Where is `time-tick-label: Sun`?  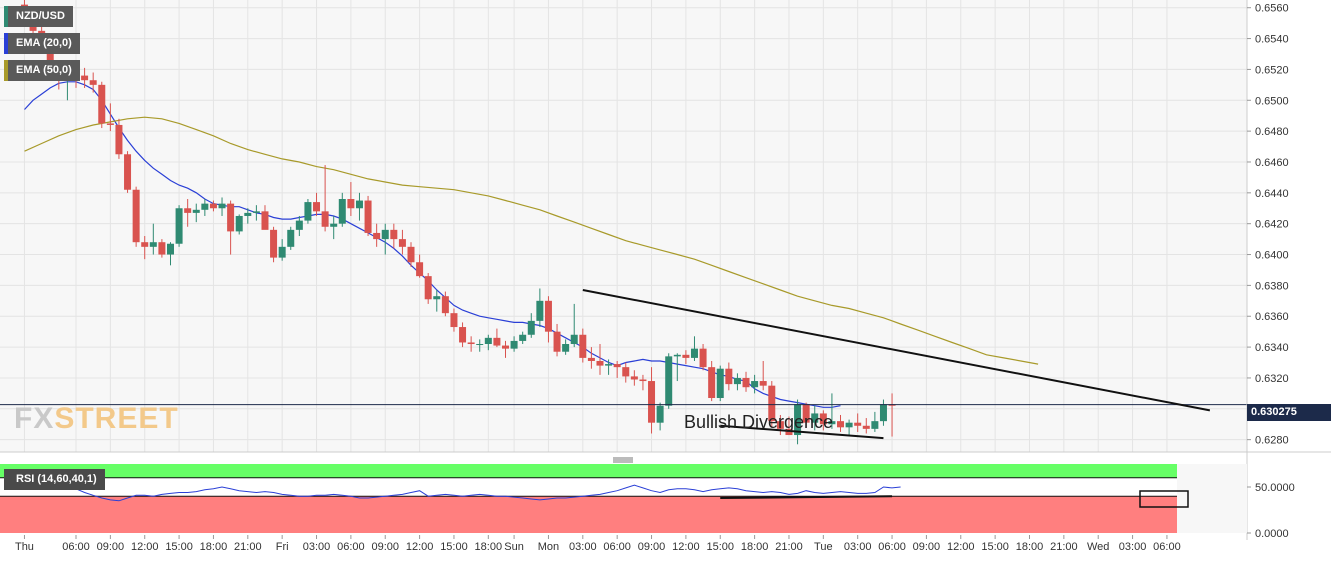 time-tick-label: Sun is located at coordinates (514, 547).